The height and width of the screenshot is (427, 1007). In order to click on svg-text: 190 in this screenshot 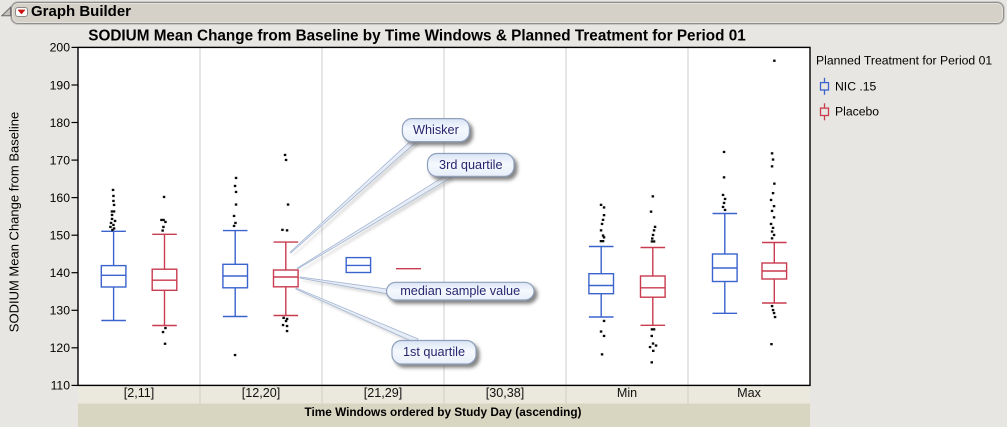, I will do `click(60, 85)`.